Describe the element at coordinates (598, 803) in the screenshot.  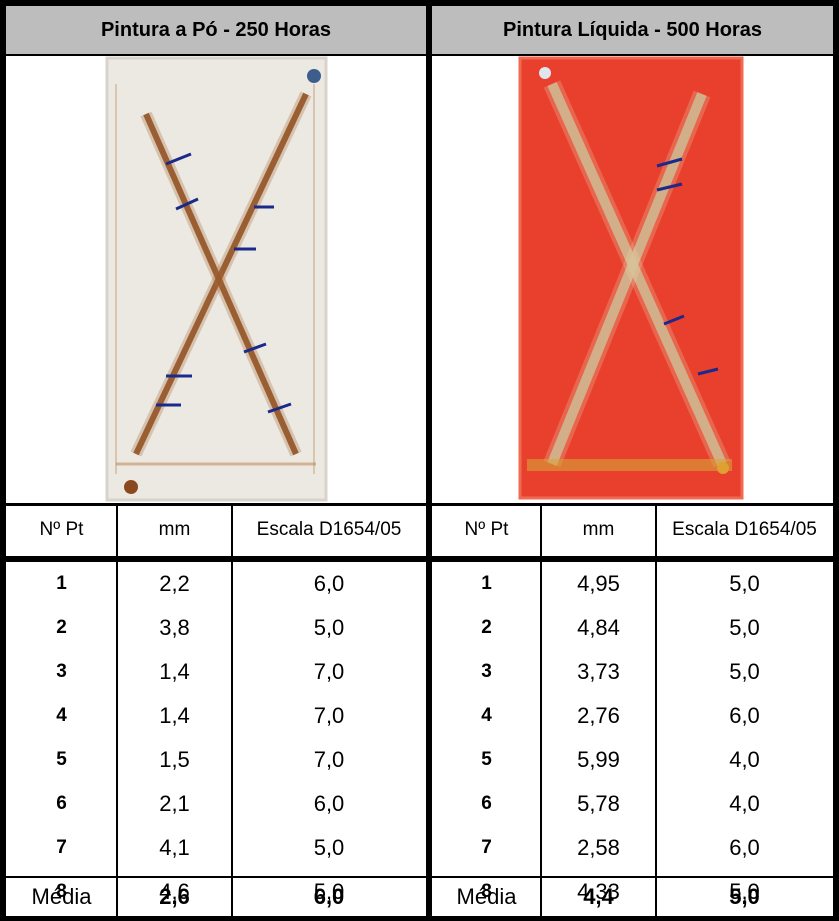
I see `mm-value: 5,78` at that location.